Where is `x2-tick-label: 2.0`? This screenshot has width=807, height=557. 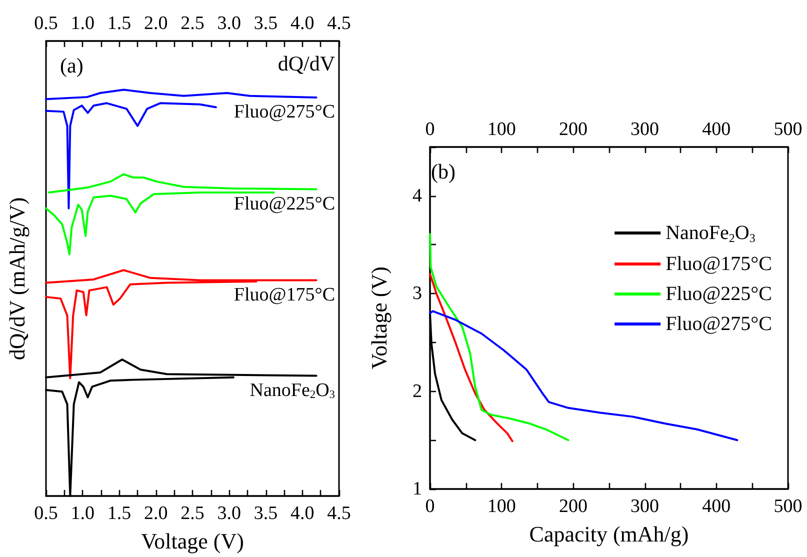
x2-tick-label: 2.0 is located at coordinates (156, 23).